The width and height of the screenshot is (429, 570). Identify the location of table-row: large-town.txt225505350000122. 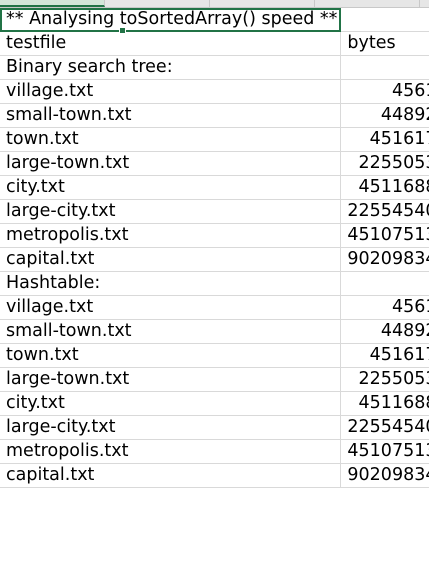
(214, 164).